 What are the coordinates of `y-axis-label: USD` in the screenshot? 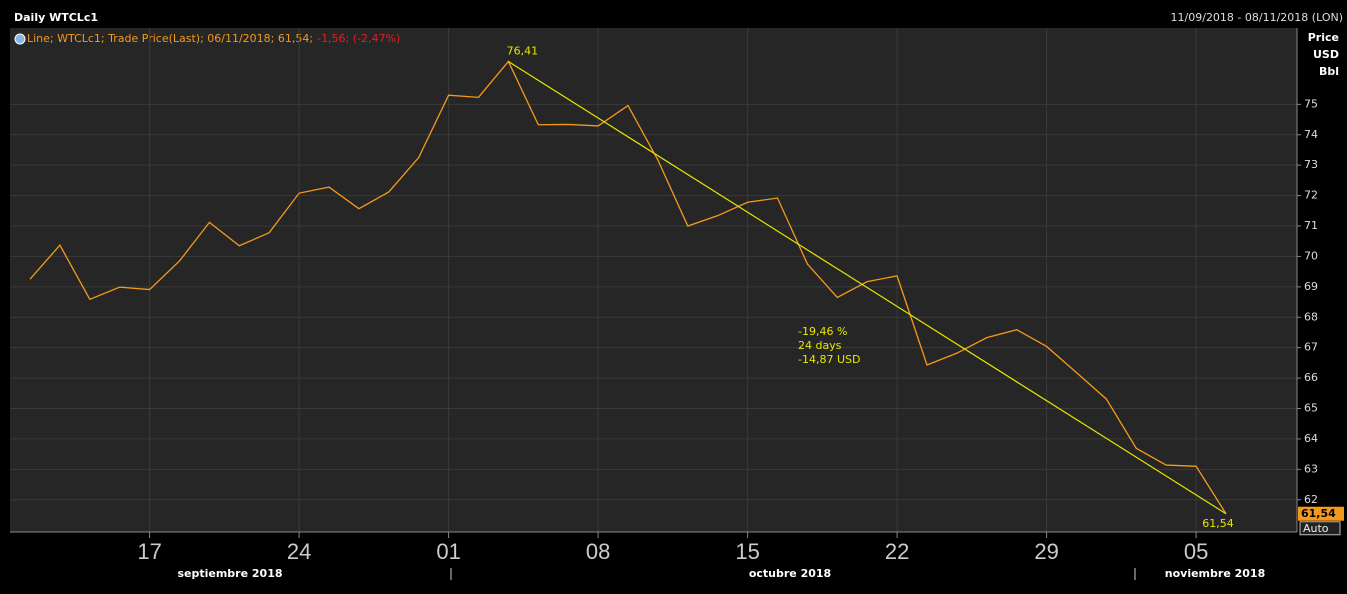 It's located at (1326, 54).